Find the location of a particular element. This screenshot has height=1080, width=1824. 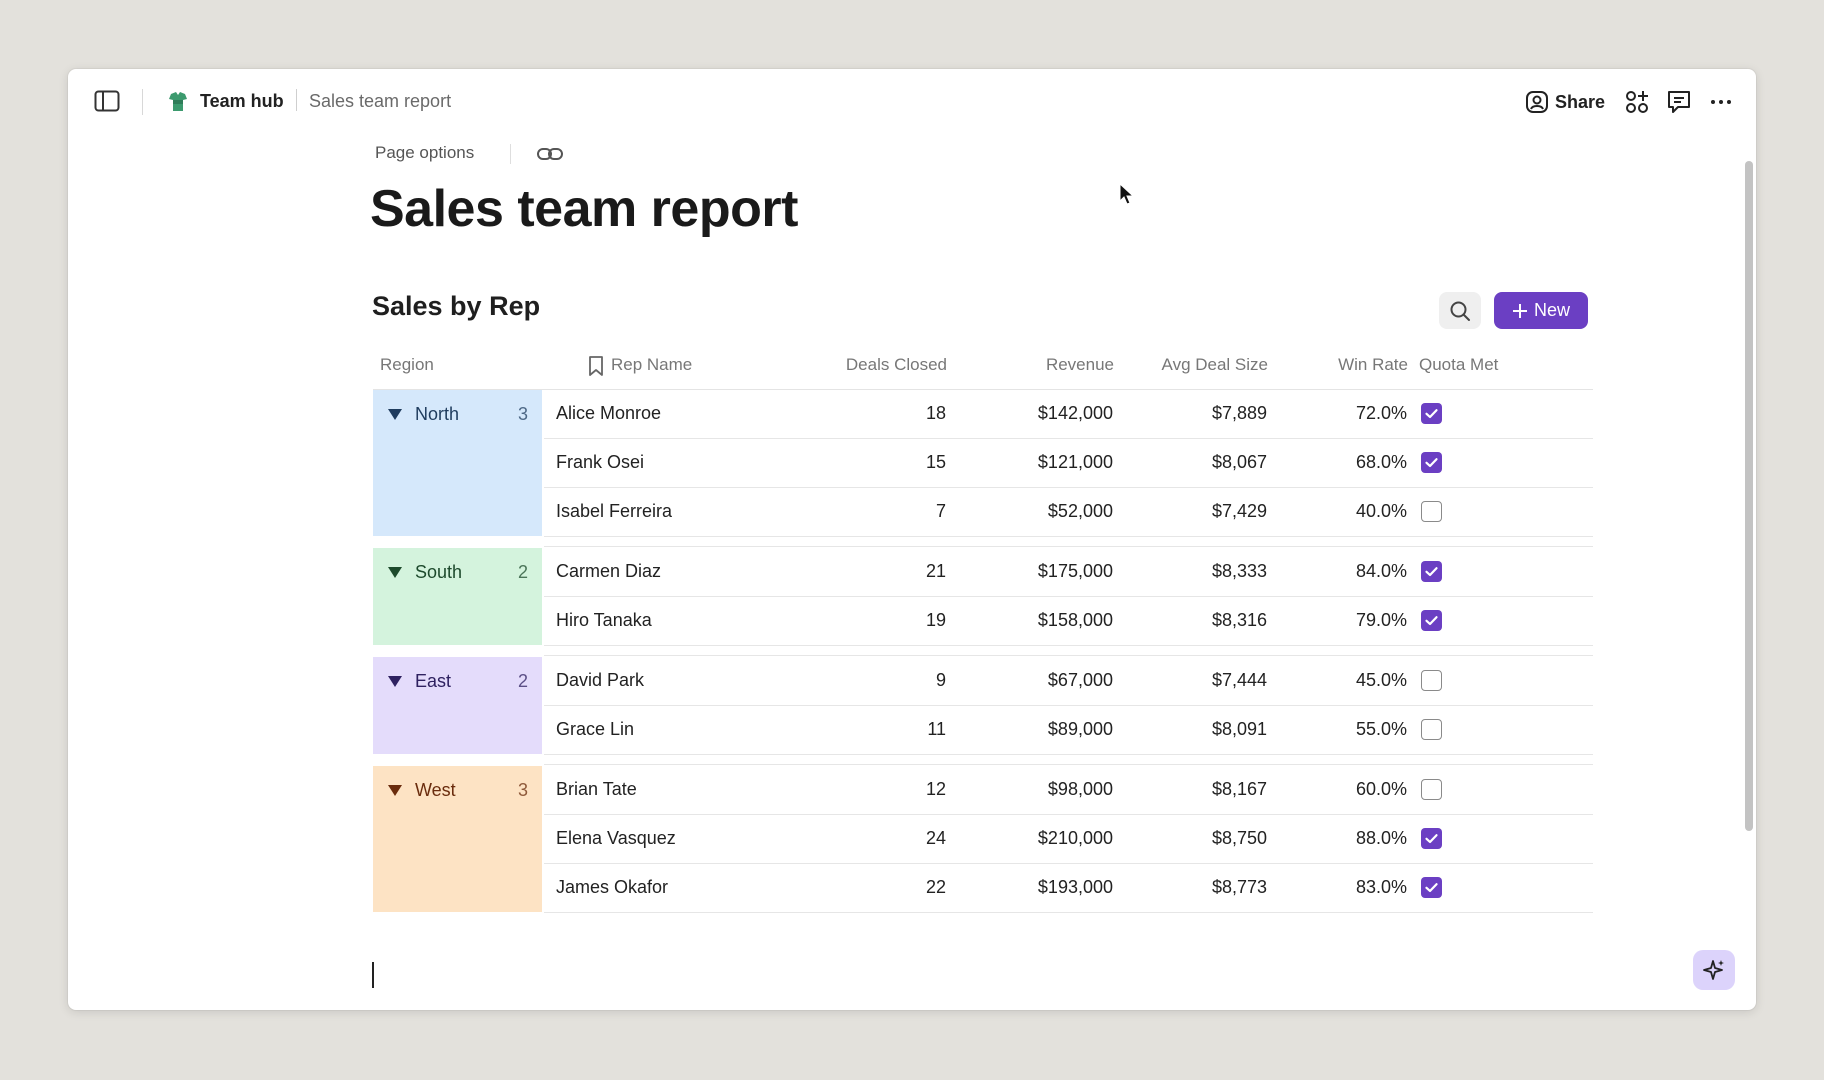

revenue-cell: $98,000 is located at coordinates (1080, 789).